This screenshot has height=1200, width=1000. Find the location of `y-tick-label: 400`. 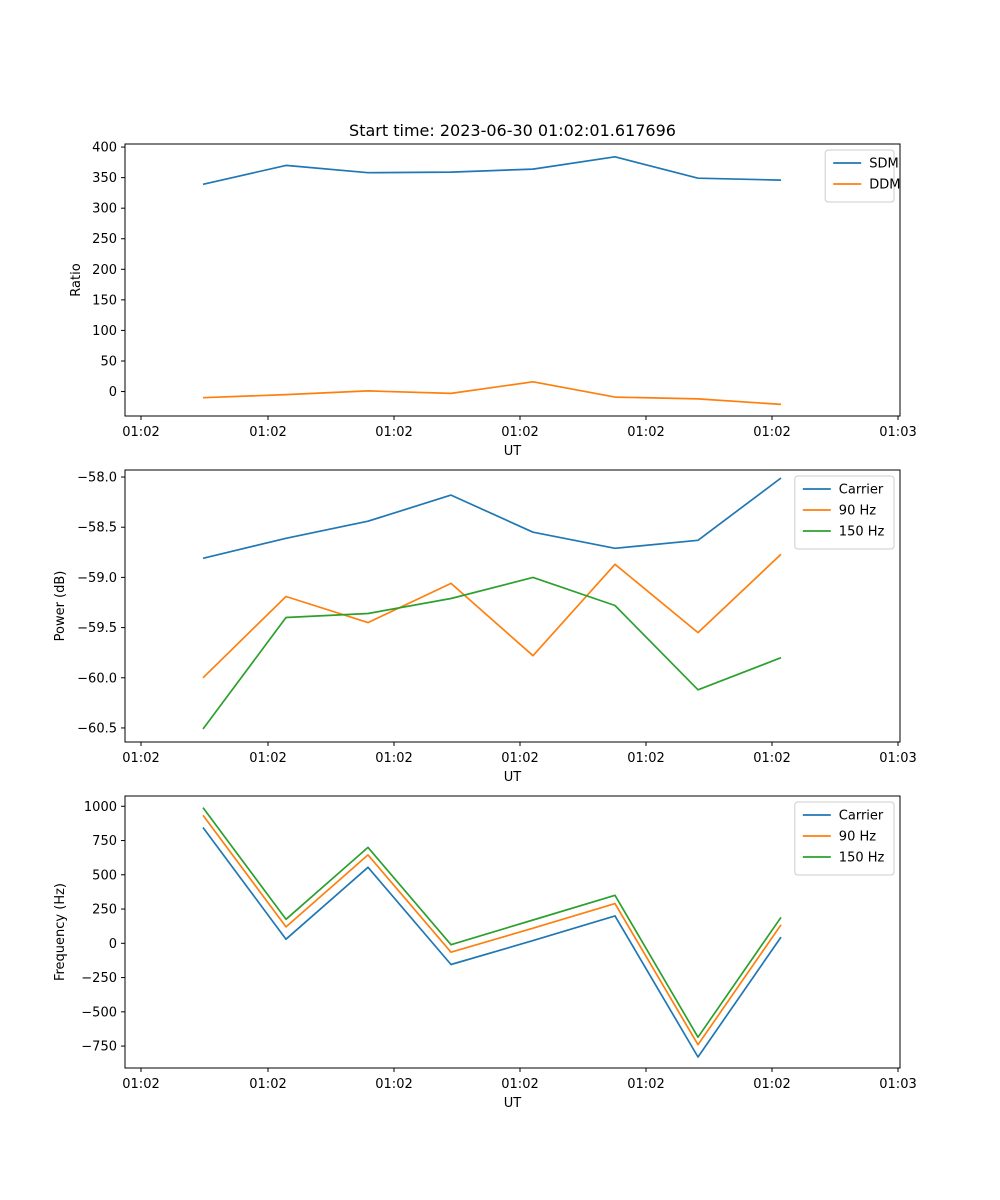

y-tick-label: 400 is located at coordinates (104, 148).